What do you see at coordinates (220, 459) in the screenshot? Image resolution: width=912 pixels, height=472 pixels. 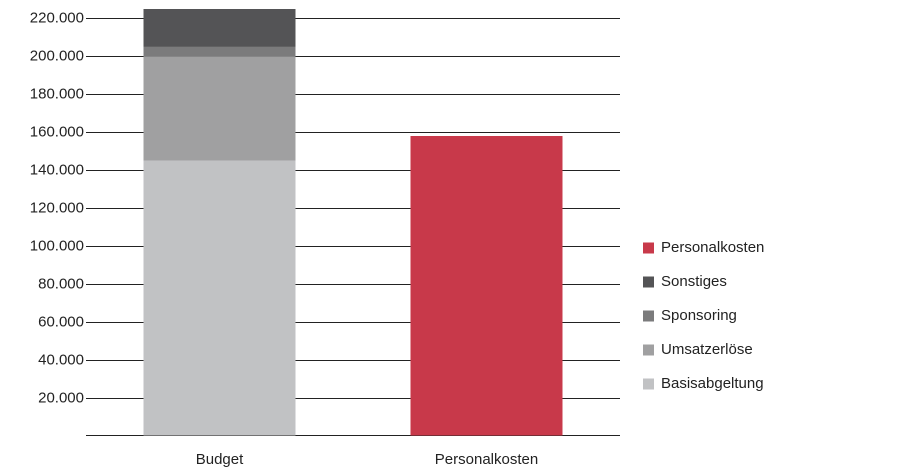 I see `x-tick-label: Budget` at bounding box center [220, 459].